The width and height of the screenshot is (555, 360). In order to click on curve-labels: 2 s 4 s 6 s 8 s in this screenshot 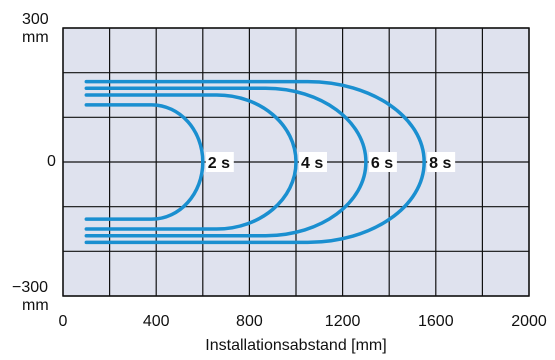, I will do `click(330, 162)`.